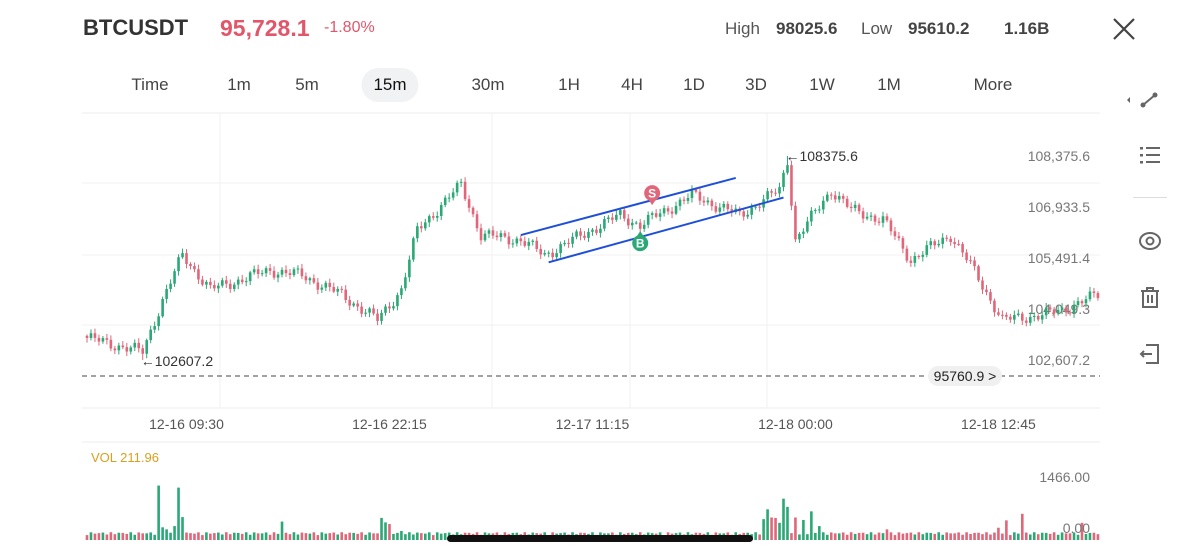 This screenshot has height=554, width=1200. I want to click on timeframe-tab-5m: 5m, so click(307, 84).